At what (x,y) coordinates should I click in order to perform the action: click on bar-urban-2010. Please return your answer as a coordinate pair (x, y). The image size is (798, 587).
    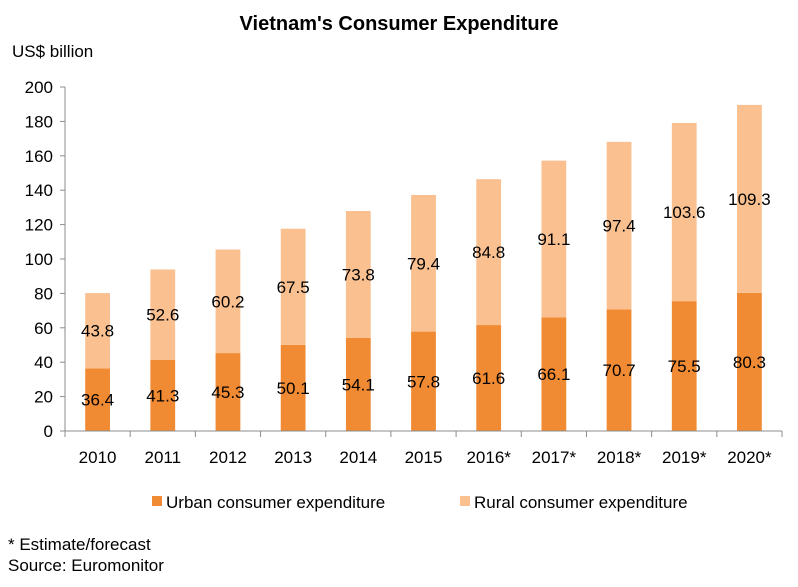
    Looking at the image, I should click on (97, 399).